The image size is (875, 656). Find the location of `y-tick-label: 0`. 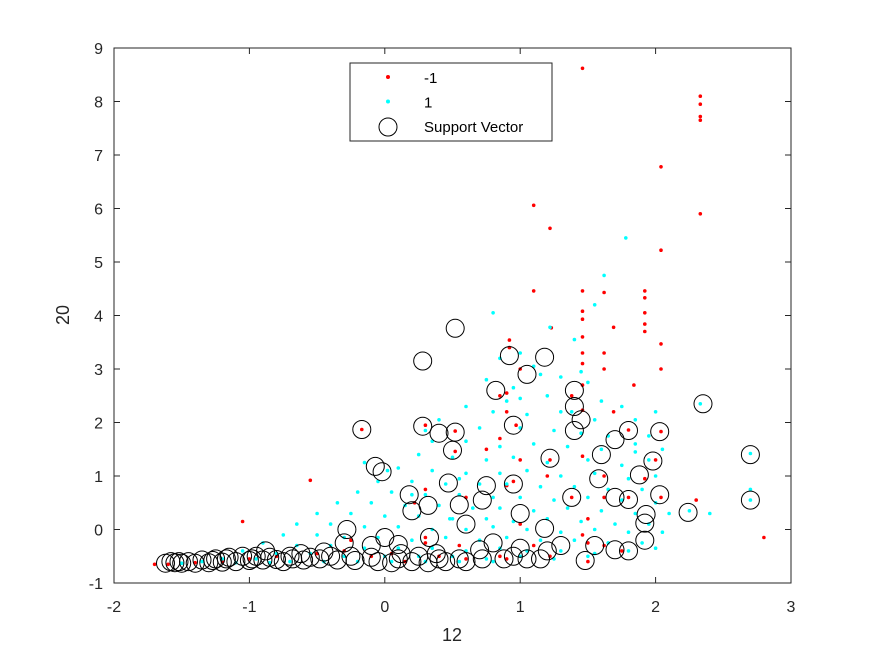

y-tick-label: 0 is located at coordinates (98, 531).